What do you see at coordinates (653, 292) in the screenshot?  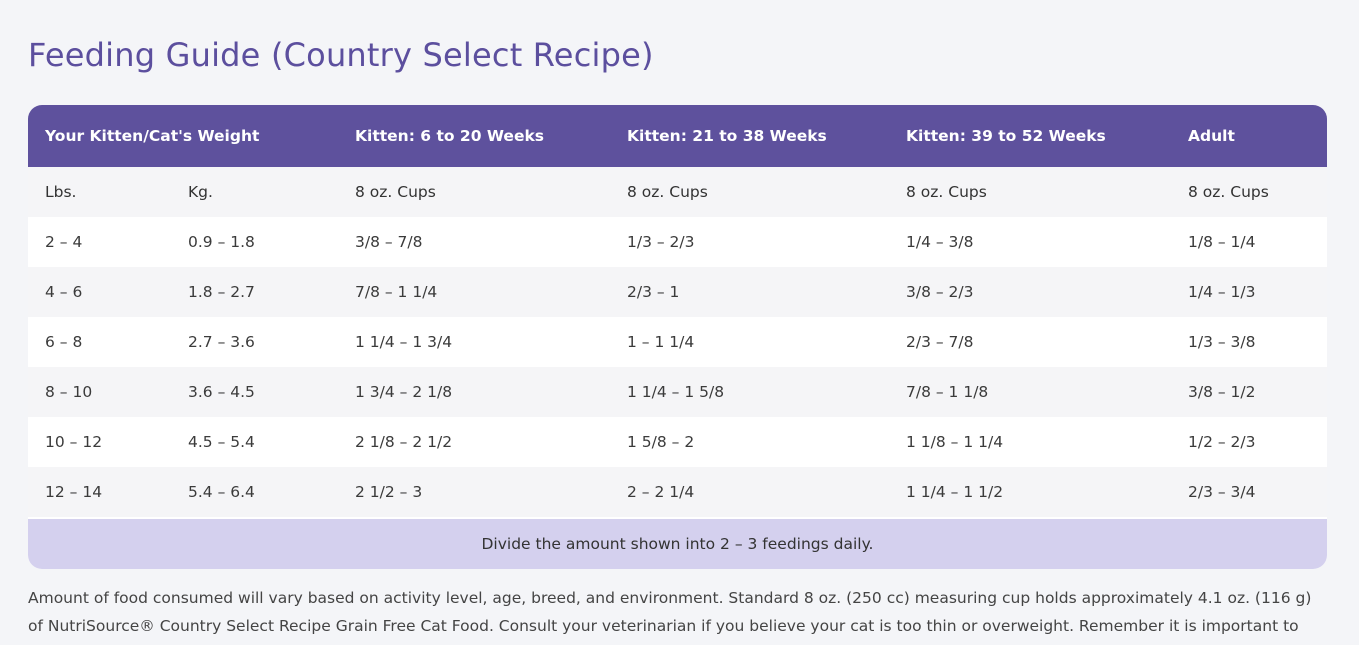 I see `cell-kitten-21-38: 2/3 – 1` at bounding box center [653, 292].